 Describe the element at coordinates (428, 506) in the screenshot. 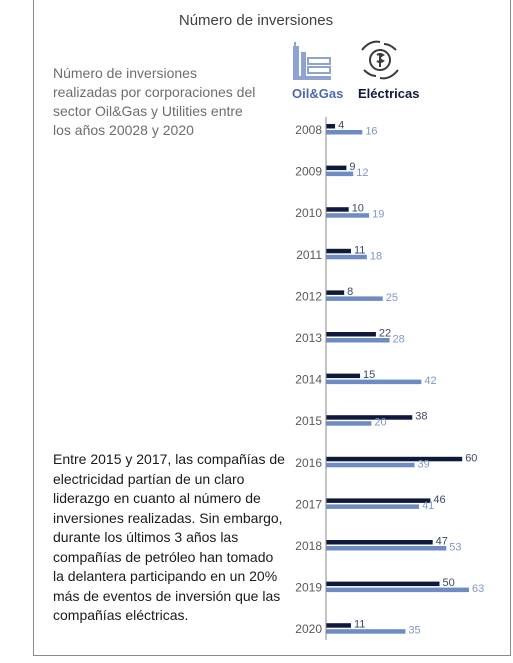

I see `value-label-elec: 41` at that location.